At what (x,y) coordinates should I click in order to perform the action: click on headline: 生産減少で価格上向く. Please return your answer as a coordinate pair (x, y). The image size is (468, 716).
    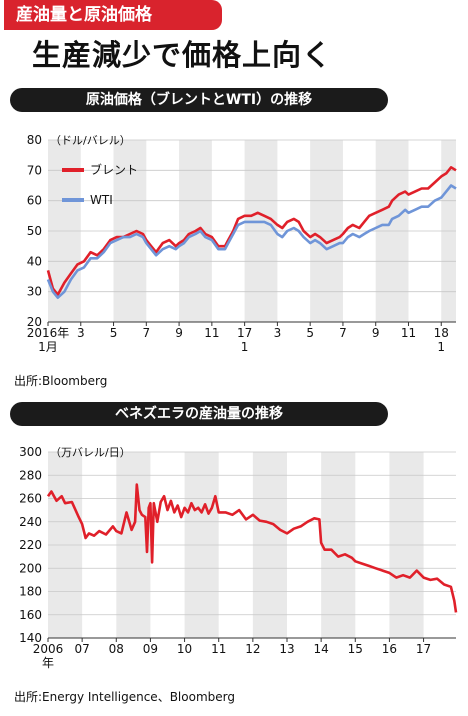
    Looking at the image, I should click on (182, 55).